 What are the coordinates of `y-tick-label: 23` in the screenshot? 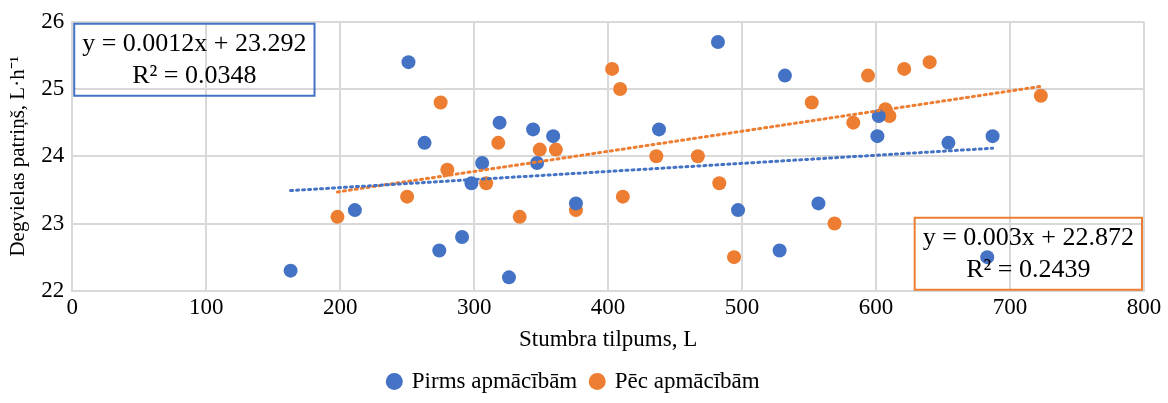 It's located at (53, 222).